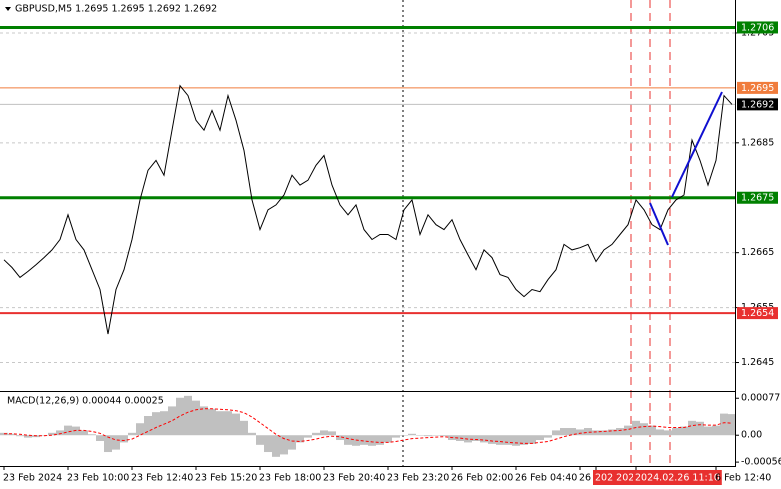  I want to click on x-tick-label: 23 Feb 12:40, so click(162, 478).